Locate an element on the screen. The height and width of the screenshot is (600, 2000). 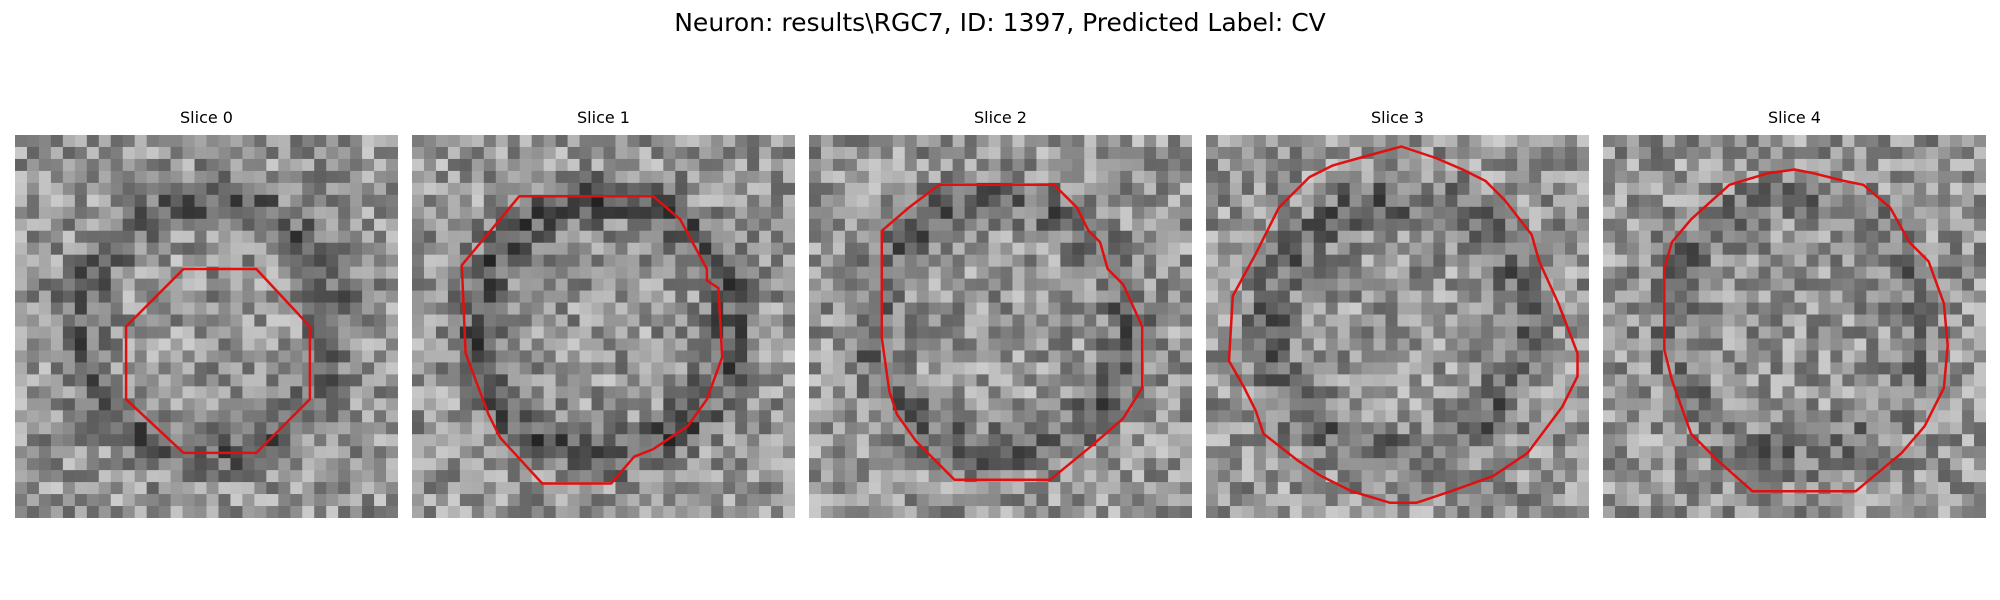
soma-contour is located at coordinates (1012, 332).